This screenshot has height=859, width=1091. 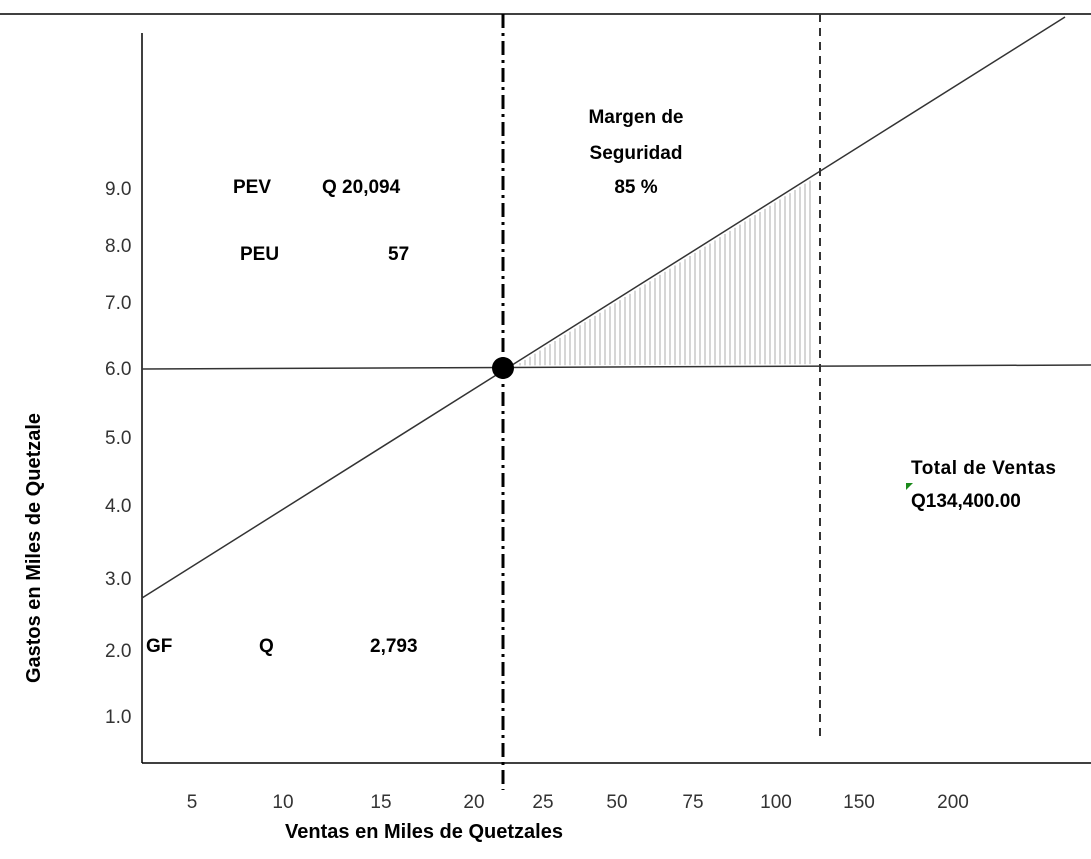 I want to click on pev-value: Q 20,094, so click(x=361, y=187).